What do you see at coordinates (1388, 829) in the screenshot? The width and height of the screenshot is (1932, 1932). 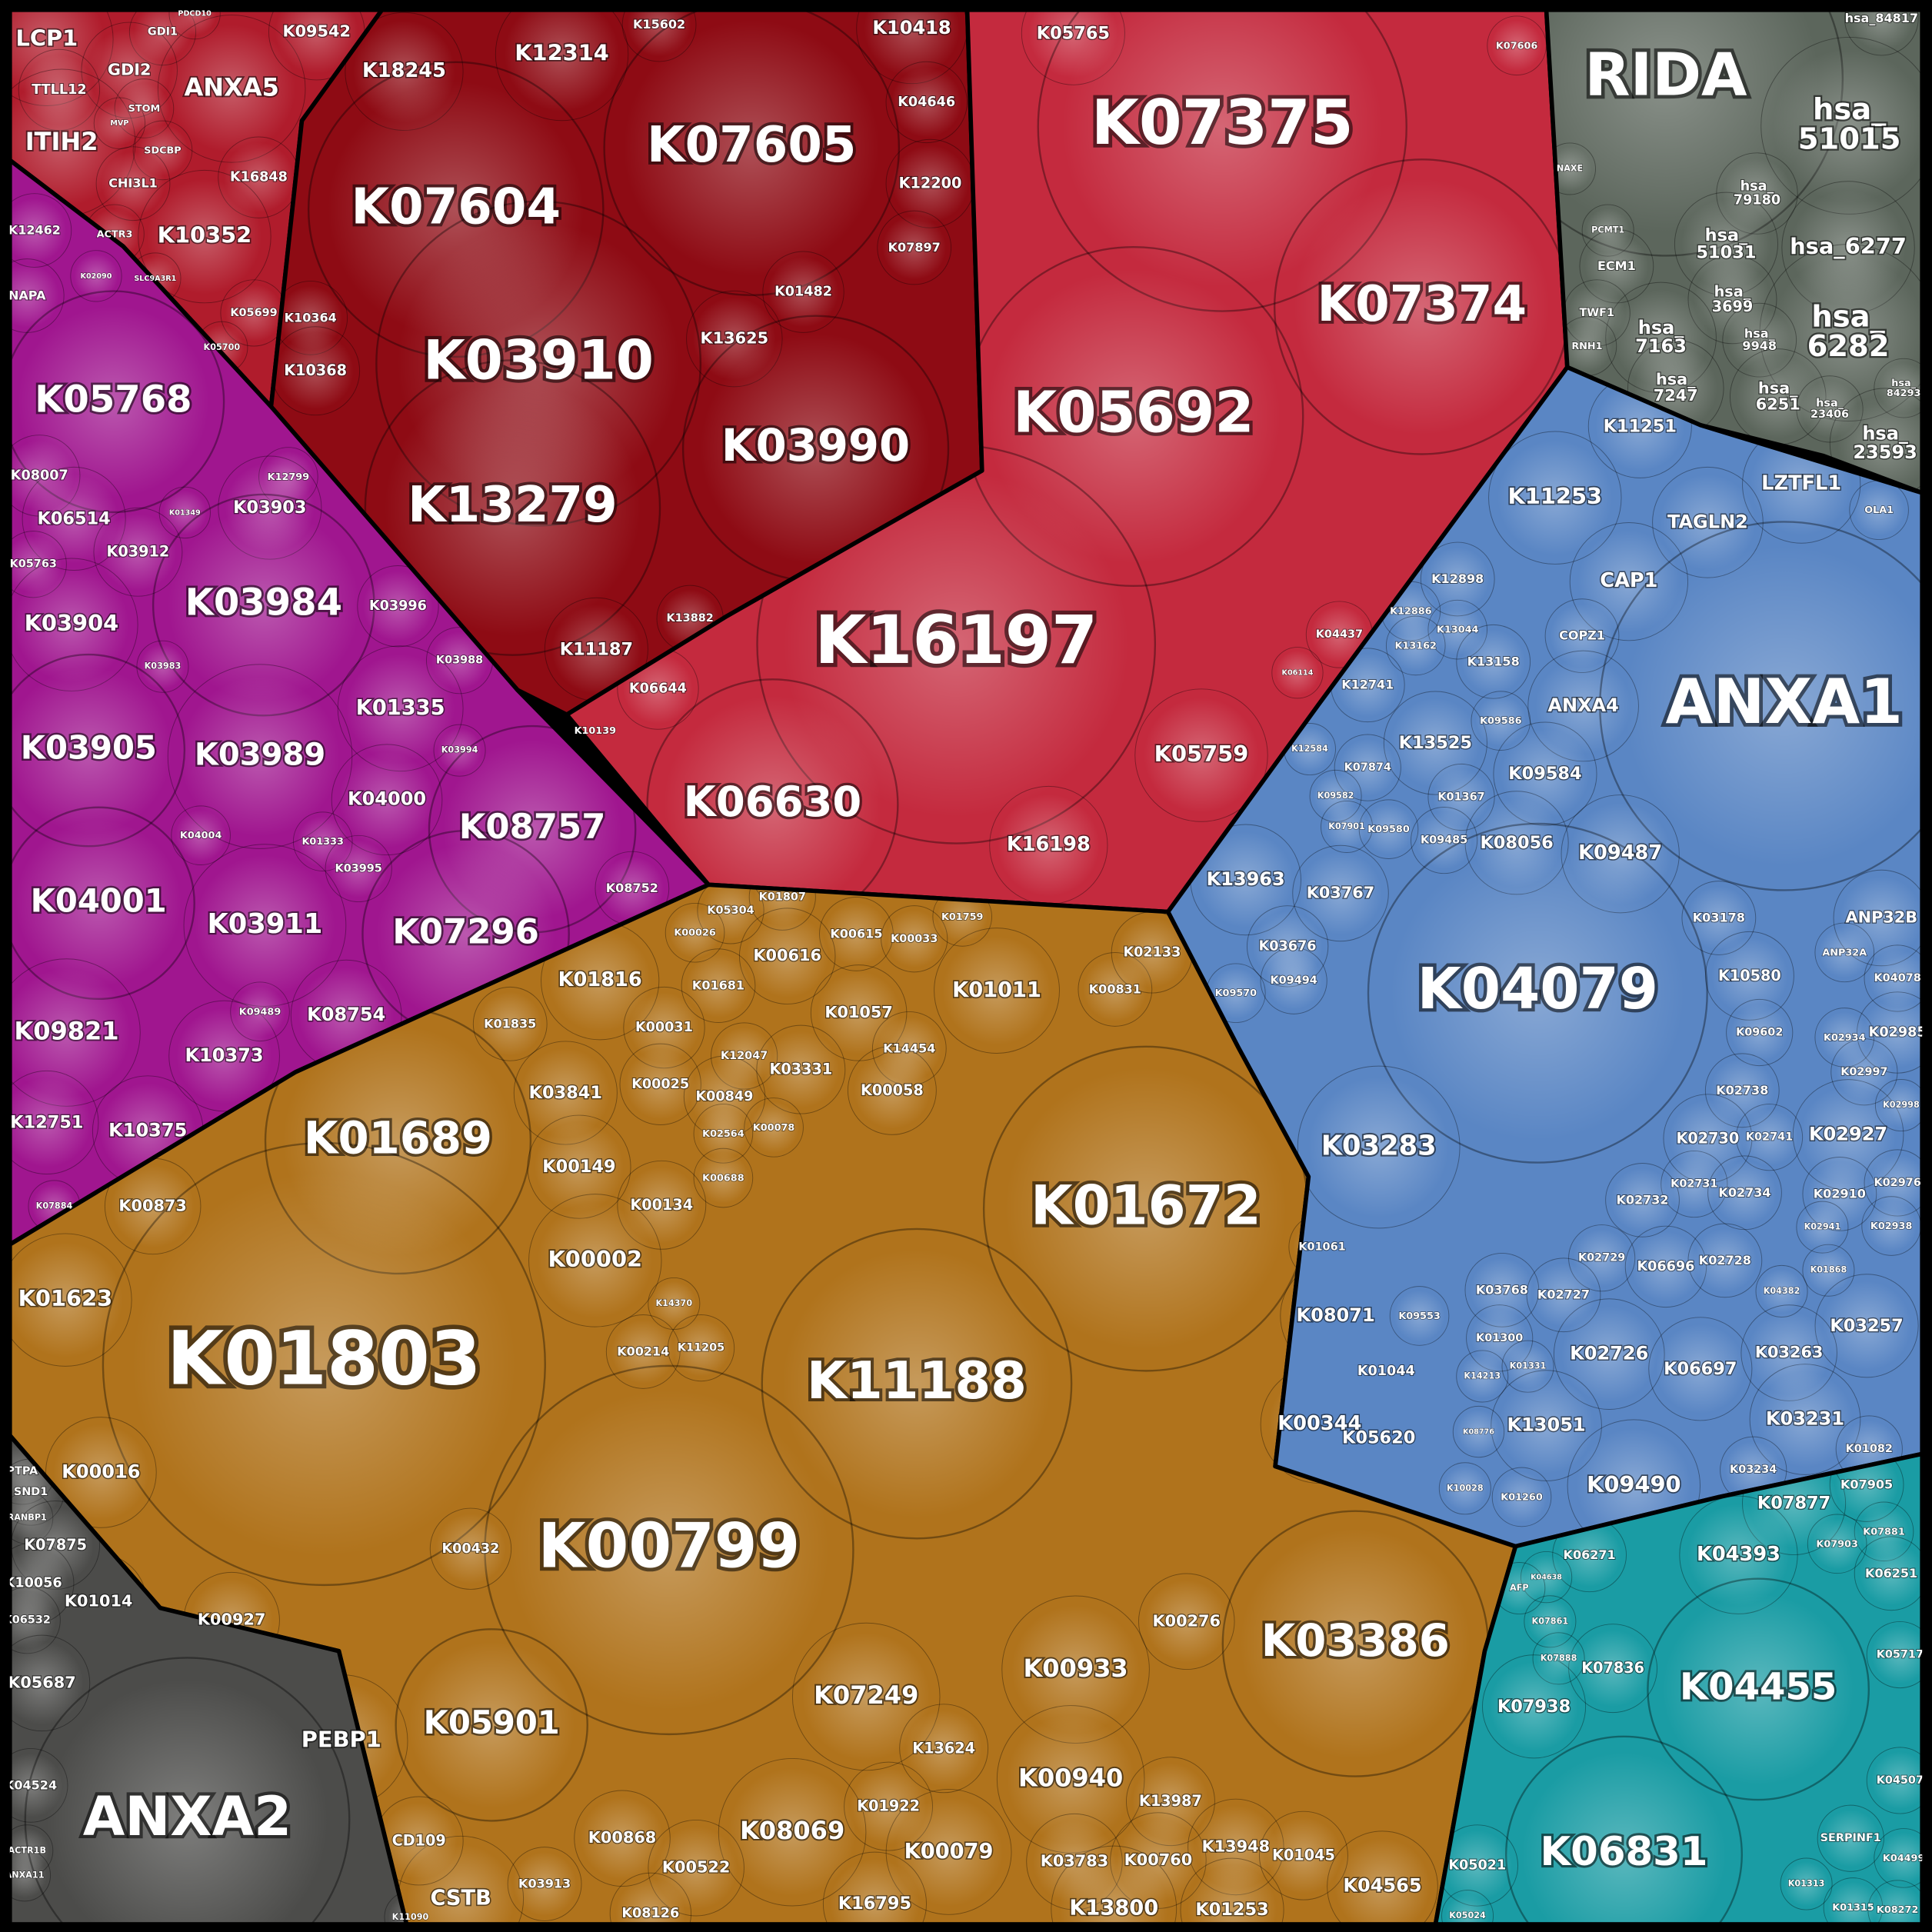 I see `cell-label: K09580` at bounding box center [1388, 829].